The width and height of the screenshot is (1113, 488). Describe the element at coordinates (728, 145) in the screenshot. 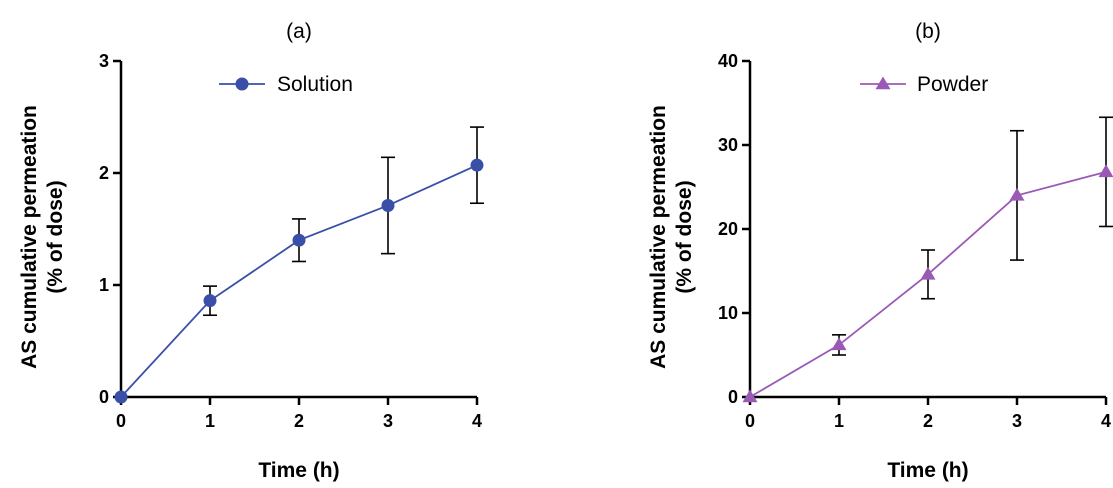

I see `y-tick-label: 30` at that location.